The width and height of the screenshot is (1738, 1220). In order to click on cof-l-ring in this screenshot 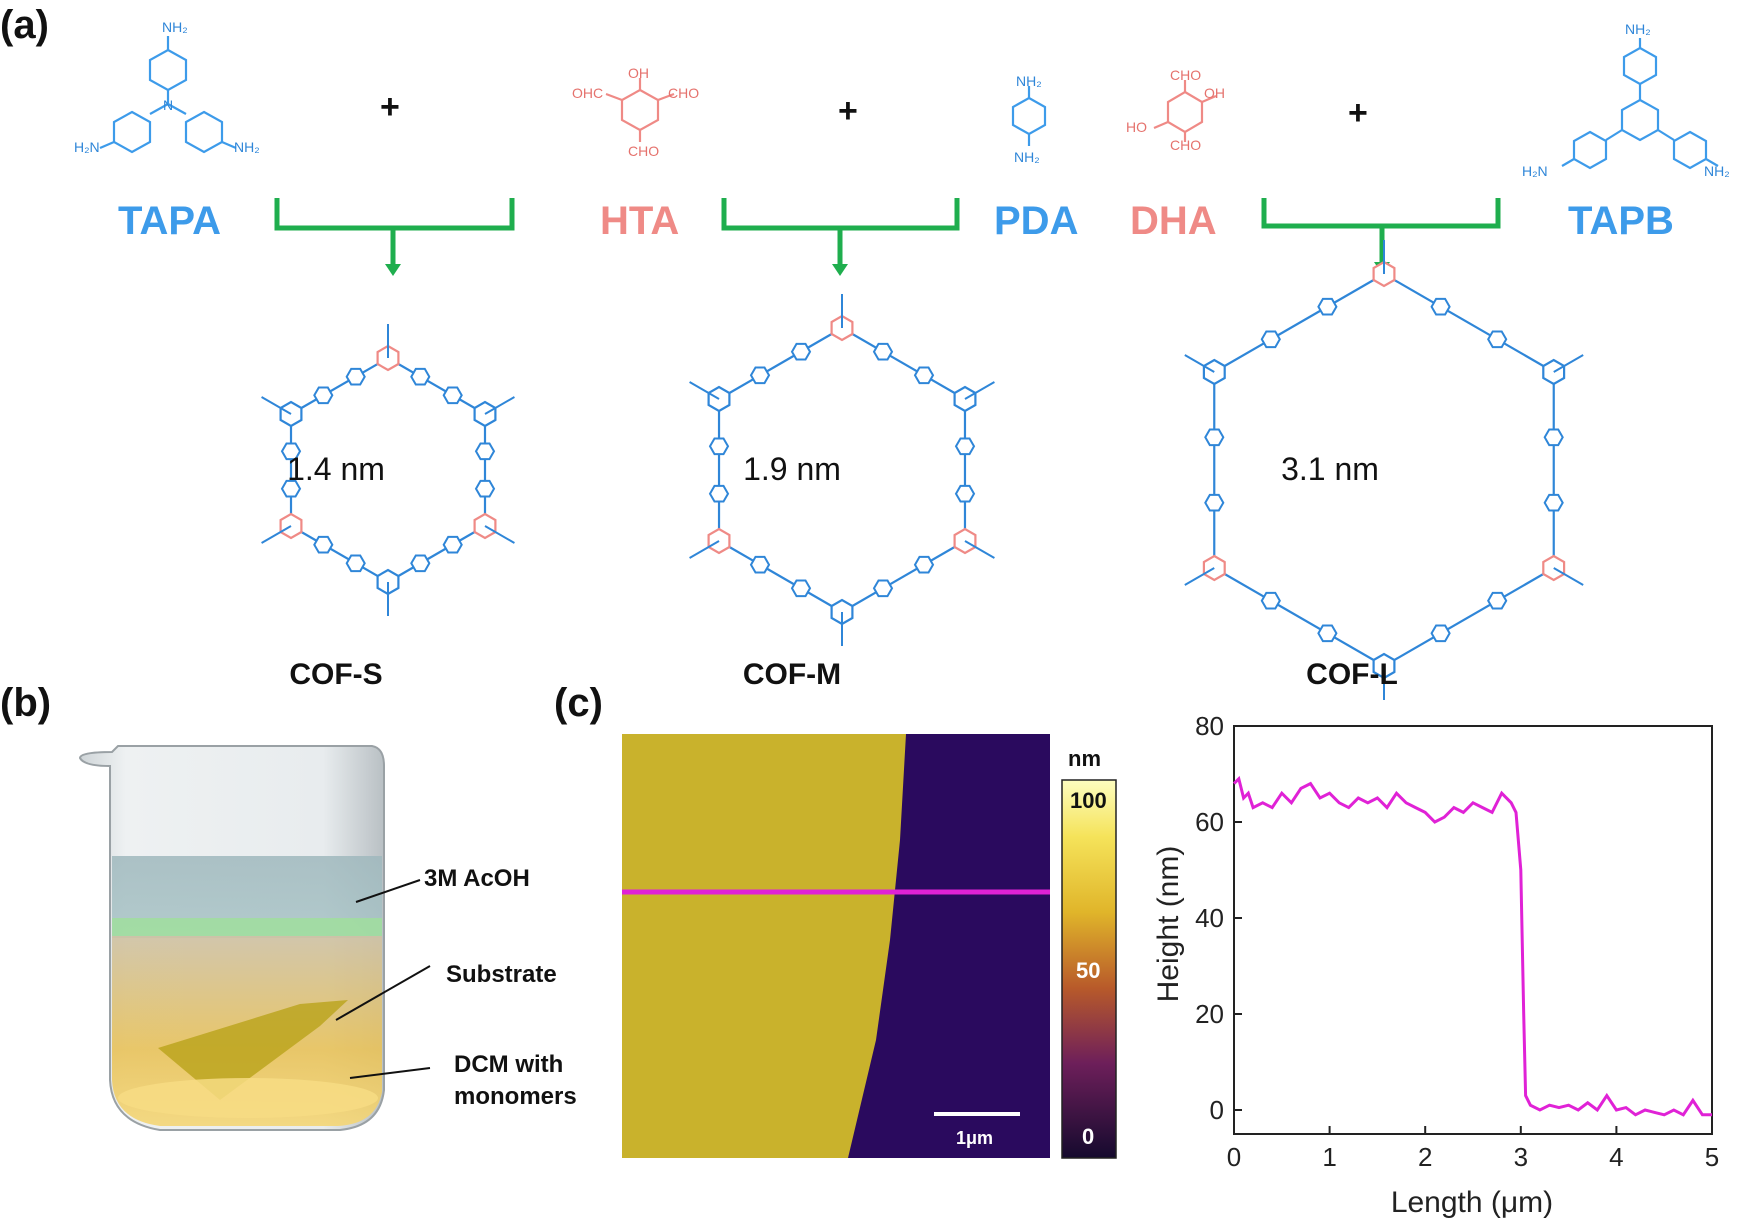, I will do `click(1384, 470)`.